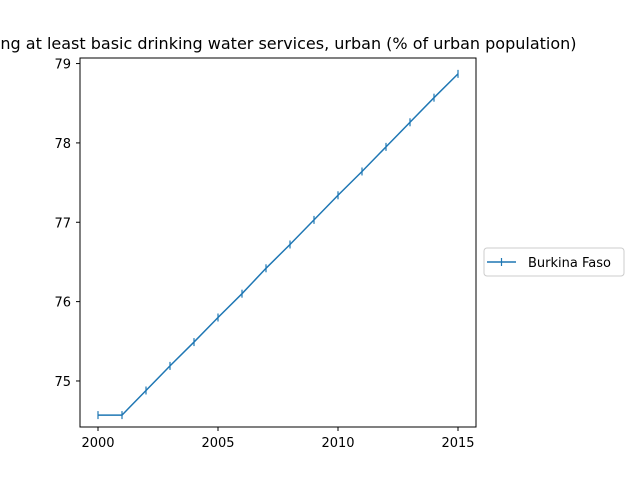 Image resolution: width=640 pixels, height=480 pixels. Describe the element at coordinates (62, 382) in the screenshot. I see `y-tick-label: 75` at that location.